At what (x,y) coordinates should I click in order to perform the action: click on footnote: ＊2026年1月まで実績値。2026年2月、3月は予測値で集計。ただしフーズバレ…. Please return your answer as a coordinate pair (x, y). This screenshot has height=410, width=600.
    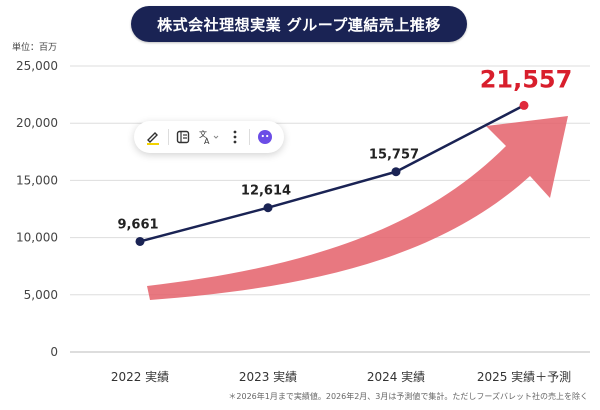
    Looking at the image, I should click on (408, 396).